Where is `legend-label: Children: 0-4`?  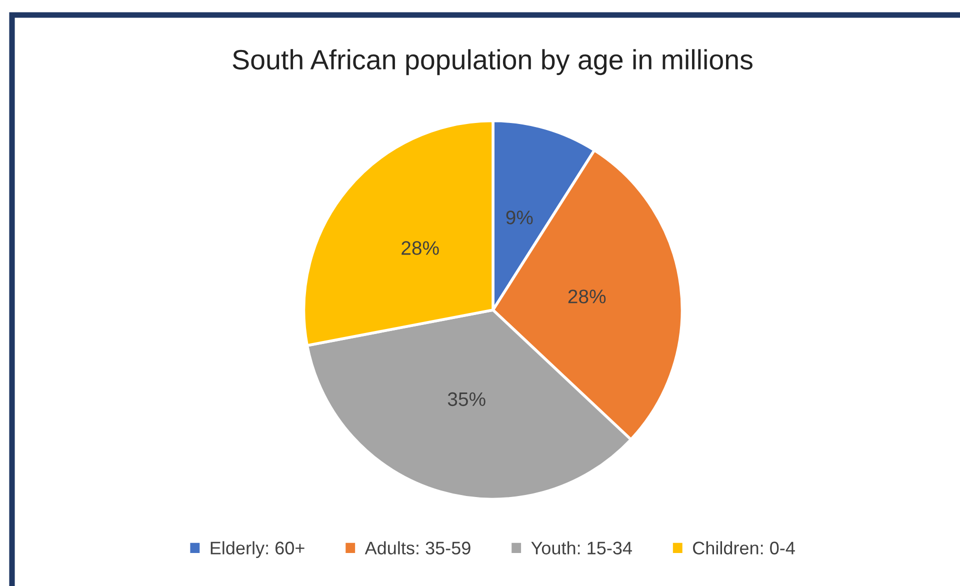 legend-label: Children: 0-4 is located at coordinates (744, 547).